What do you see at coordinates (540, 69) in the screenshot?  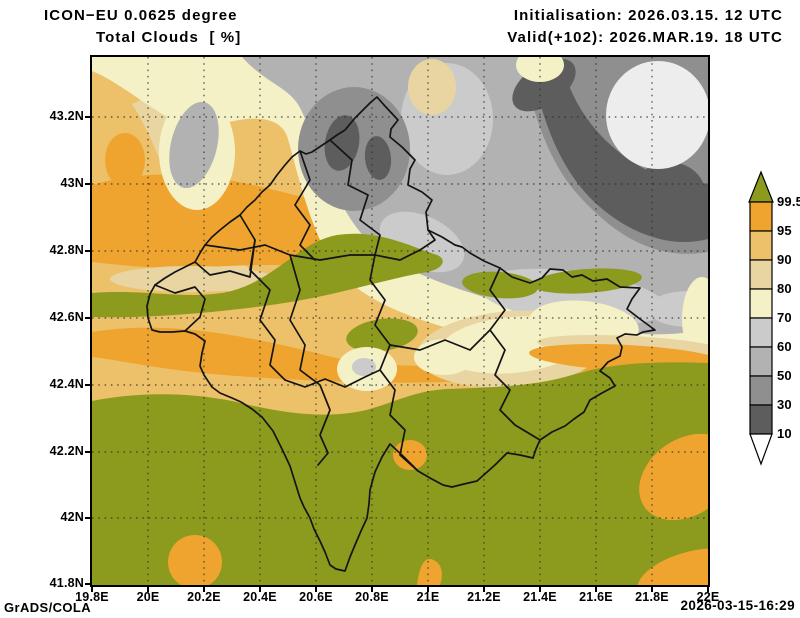 I see `fill-pale-top-spot` at bounding box center [540, 69].